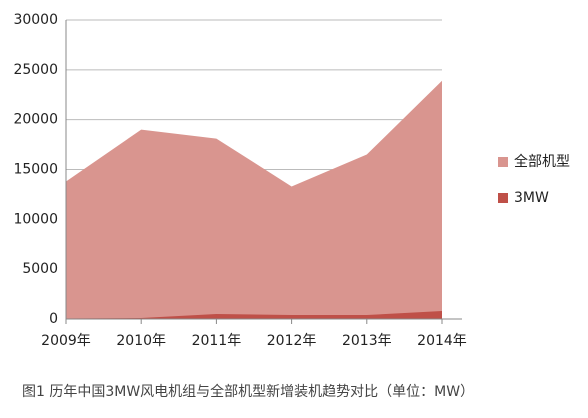  Describe the element at coordinates (53, 319) in the screenshot. I see `y-tick-label: 0` at that location.